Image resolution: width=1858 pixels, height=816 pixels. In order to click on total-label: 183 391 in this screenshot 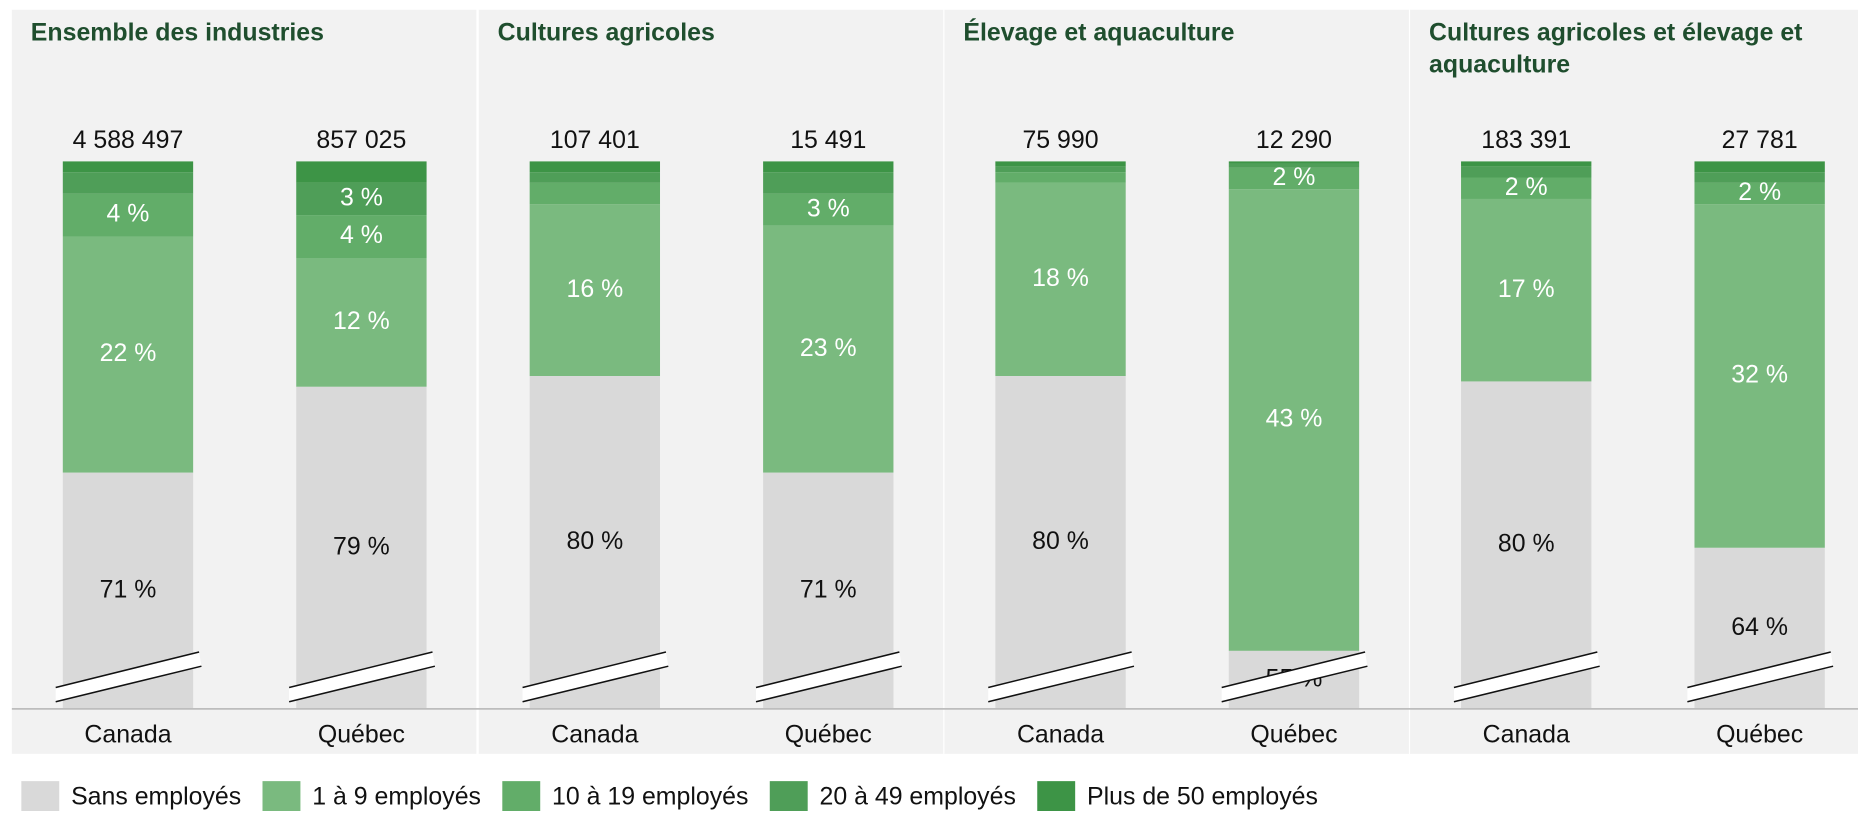, I will do `click(1526, 140)`.